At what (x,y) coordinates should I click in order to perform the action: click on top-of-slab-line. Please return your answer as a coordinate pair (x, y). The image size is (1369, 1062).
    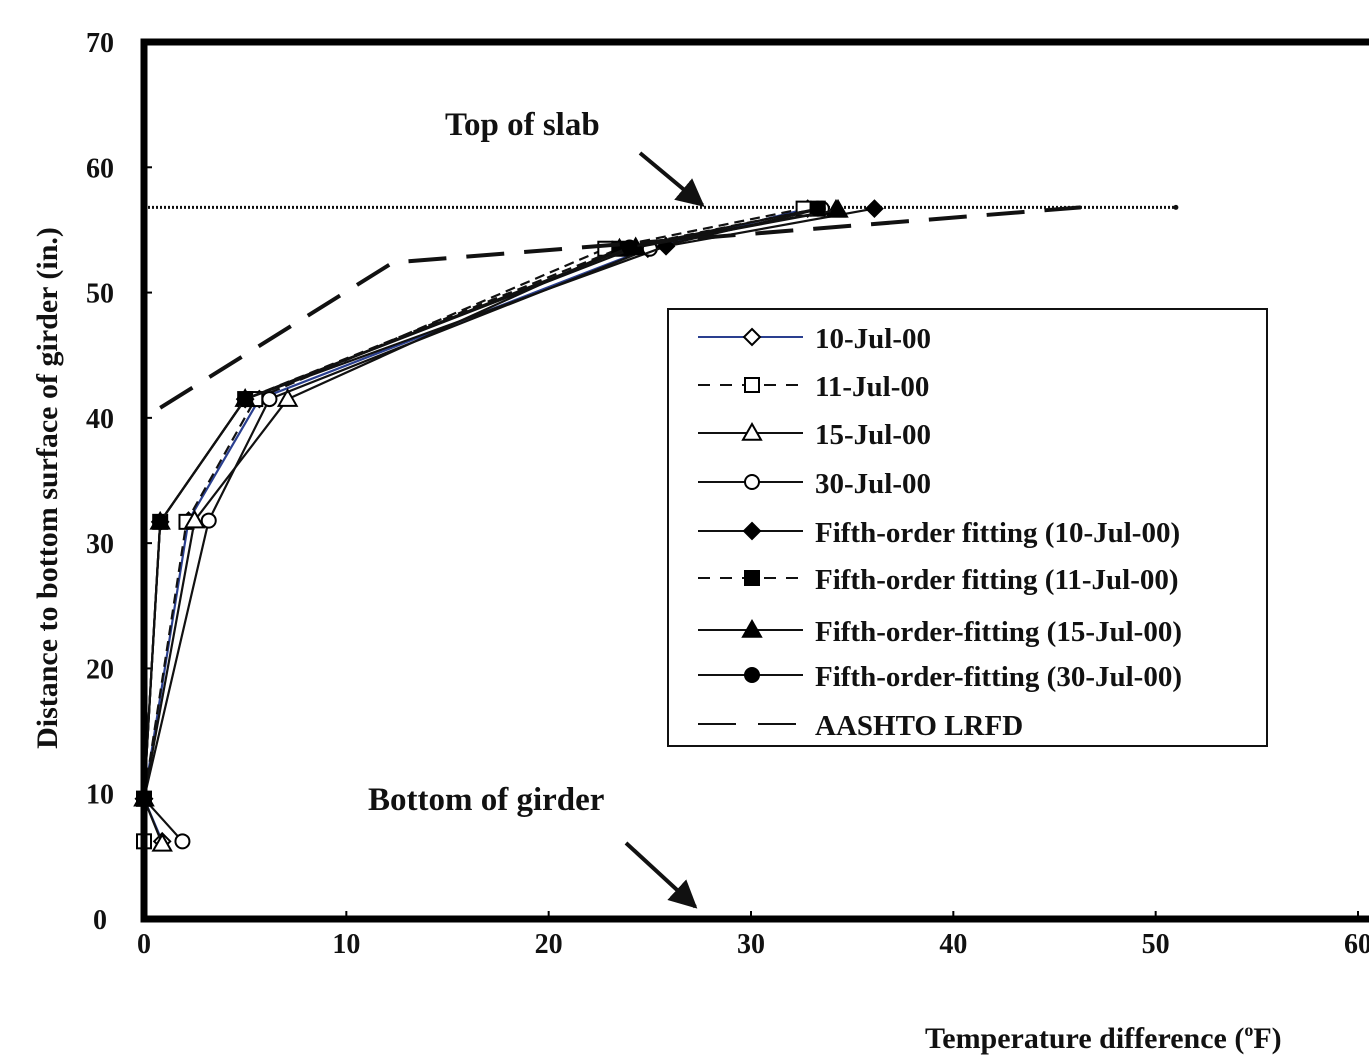
    Looking at the image, I should click on (661, 207).